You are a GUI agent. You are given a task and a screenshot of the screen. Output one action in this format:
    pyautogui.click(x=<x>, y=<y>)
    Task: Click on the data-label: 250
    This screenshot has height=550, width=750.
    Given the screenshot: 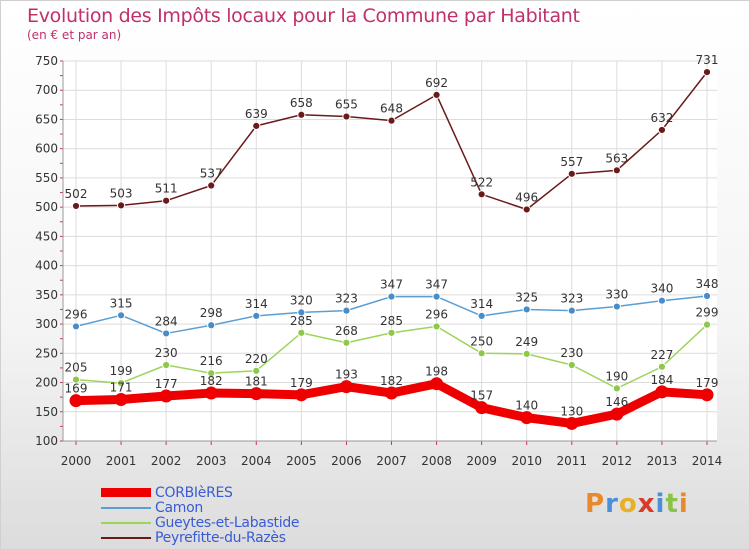 What is the action you would take?
    pyautogui.click(x=481, y=341)
    